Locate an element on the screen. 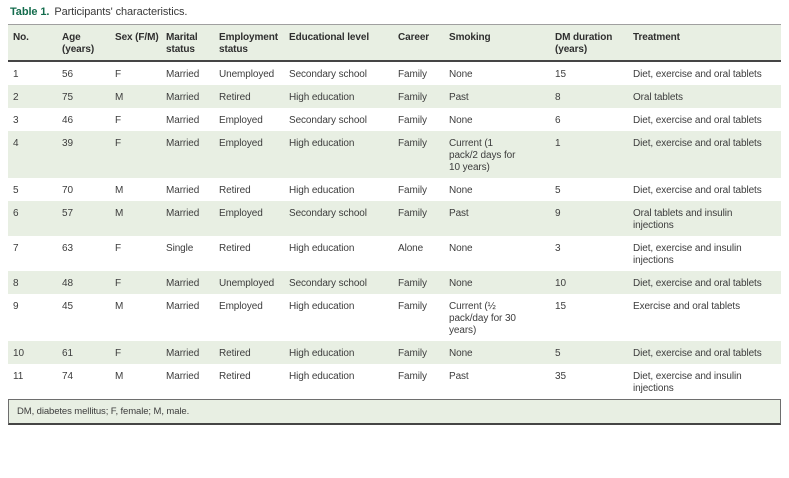 The height and width of the screenshot is (478, 789). table-cell: Unemployed is located at coordinates (247, 283).